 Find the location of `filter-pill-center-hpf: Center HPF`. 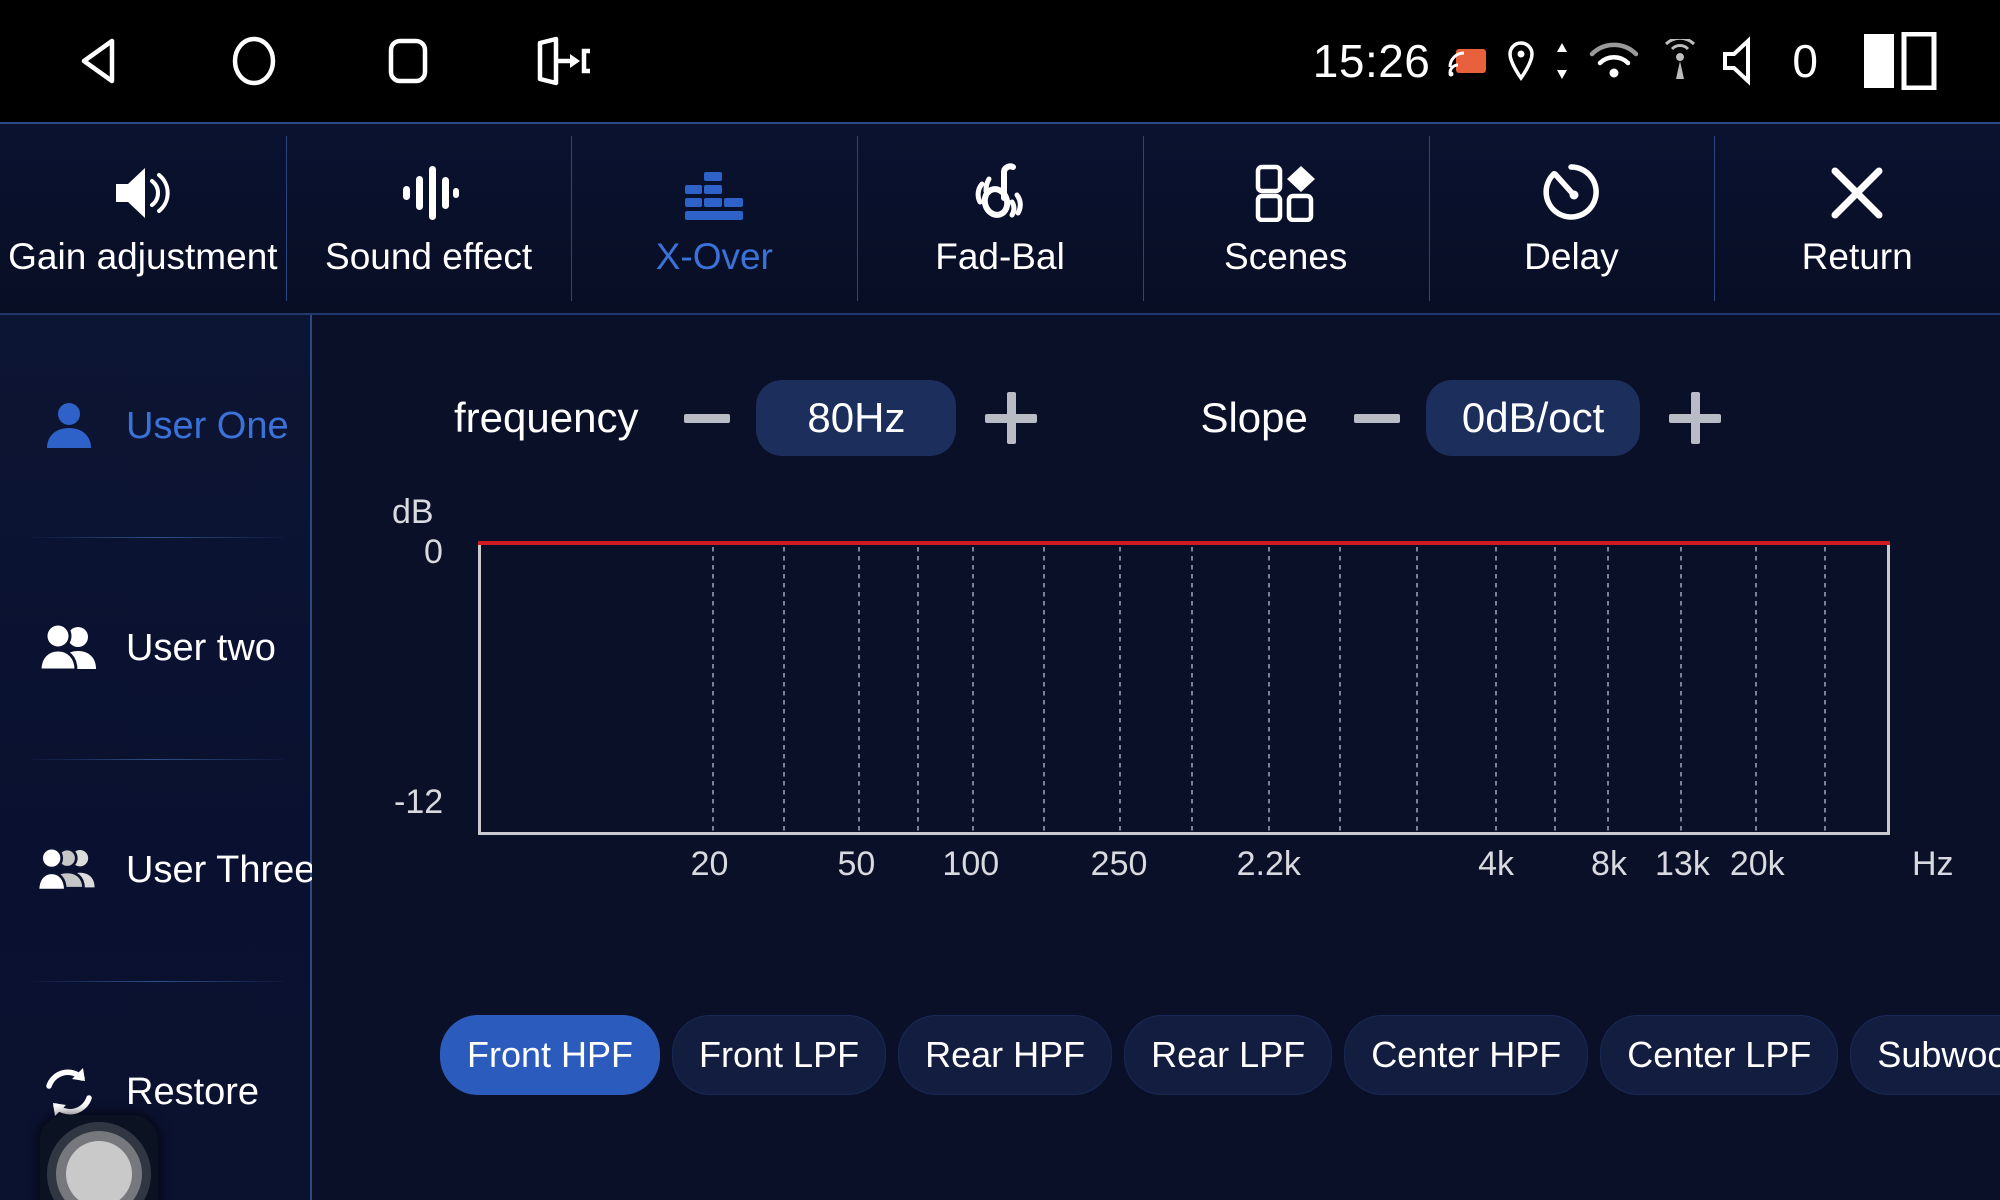

filter-pill-center-hpf: Center HPF is located at coordinates (1466, 1055).